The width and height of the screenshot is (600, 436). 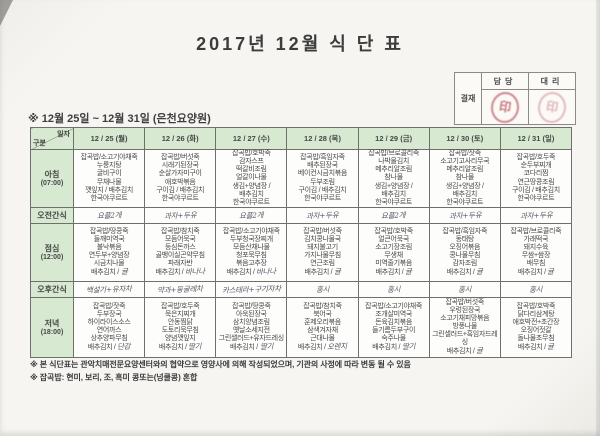 I want to click on menu-cell: 잡곡밥/호두죽 묵은지찌개 안동찜닭 도토리묵무침 양념깻잎지 배추김치 / 딸기, so click(x=180, y=327).